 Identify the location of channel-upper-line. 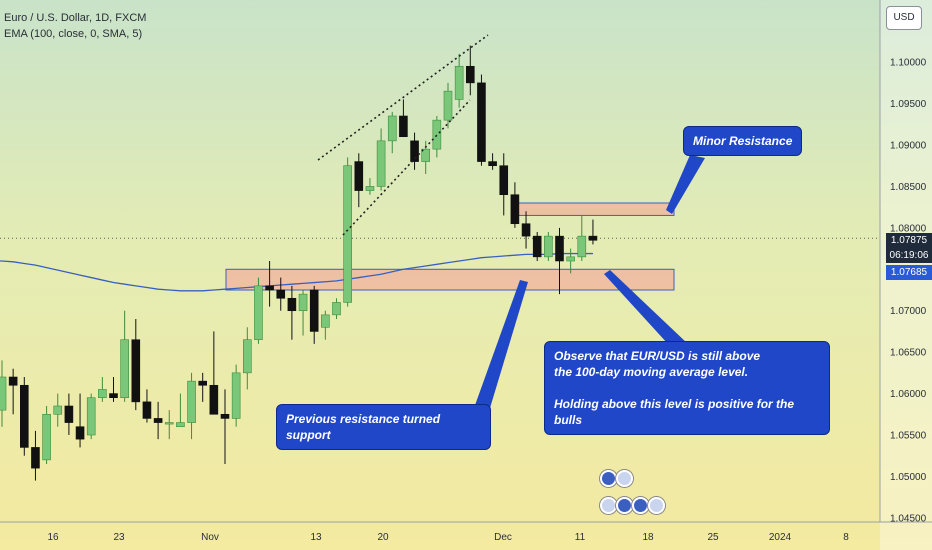
(403, 97).